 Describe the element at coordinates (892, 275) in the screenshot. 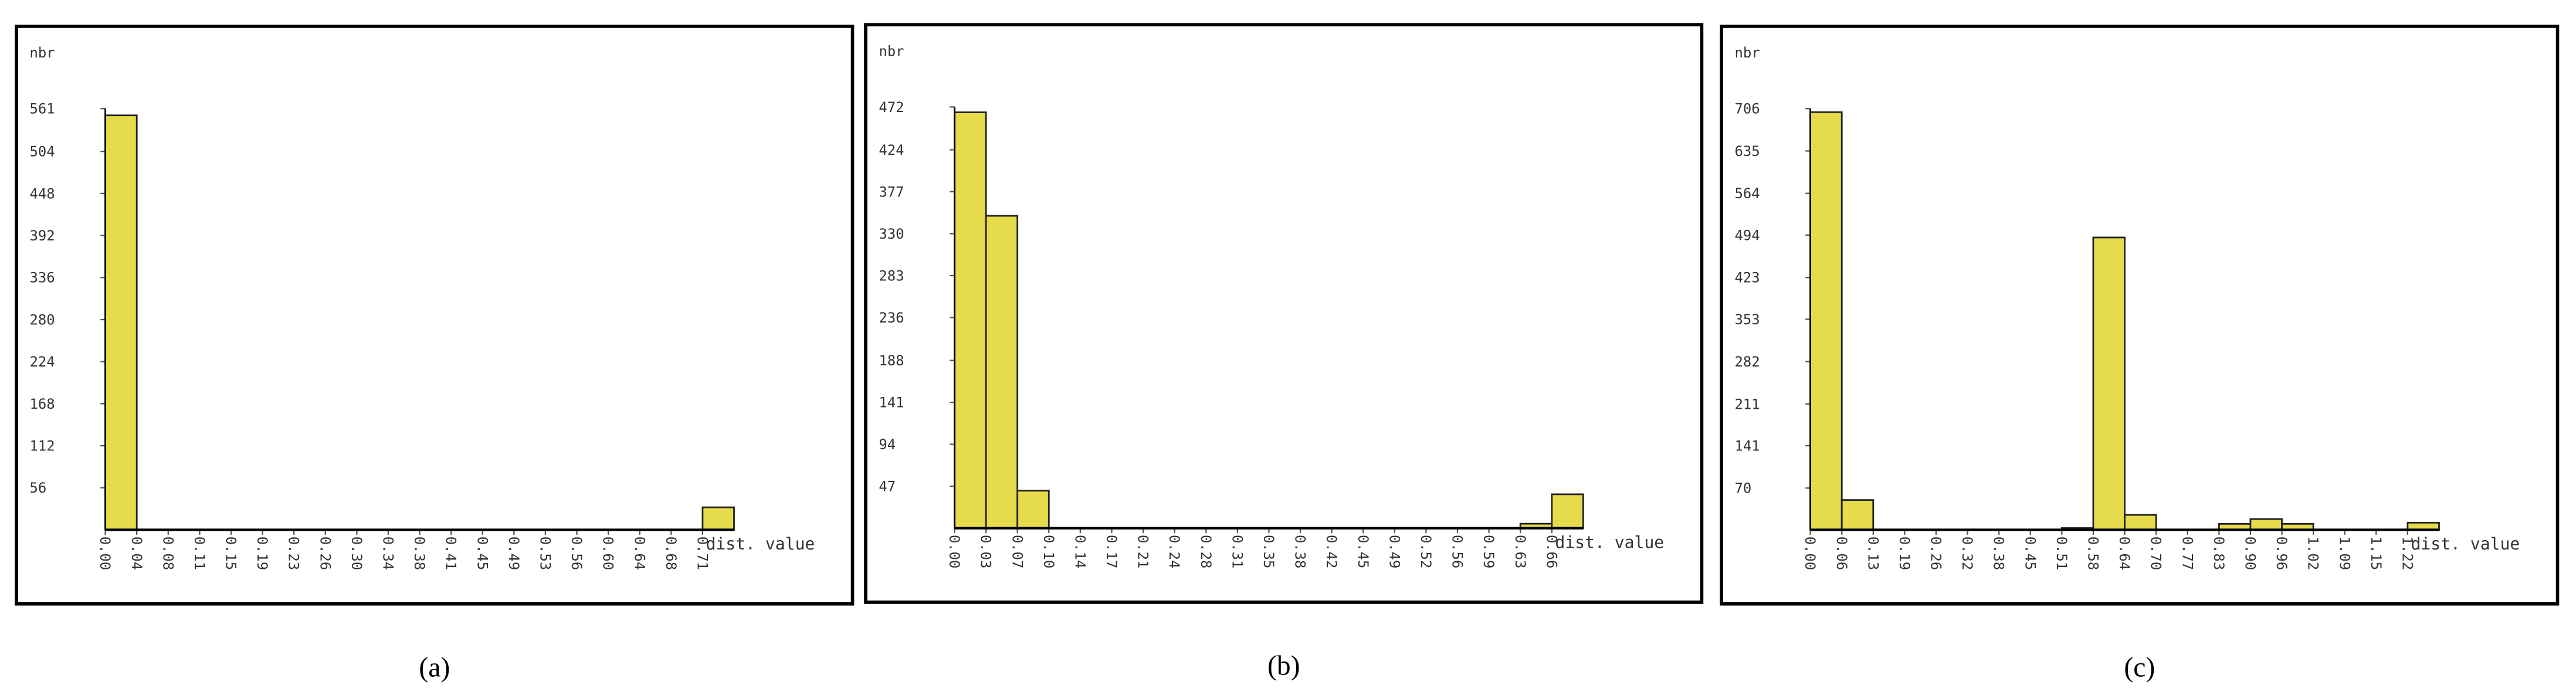

I see `y-tick-label: 283` at that location.